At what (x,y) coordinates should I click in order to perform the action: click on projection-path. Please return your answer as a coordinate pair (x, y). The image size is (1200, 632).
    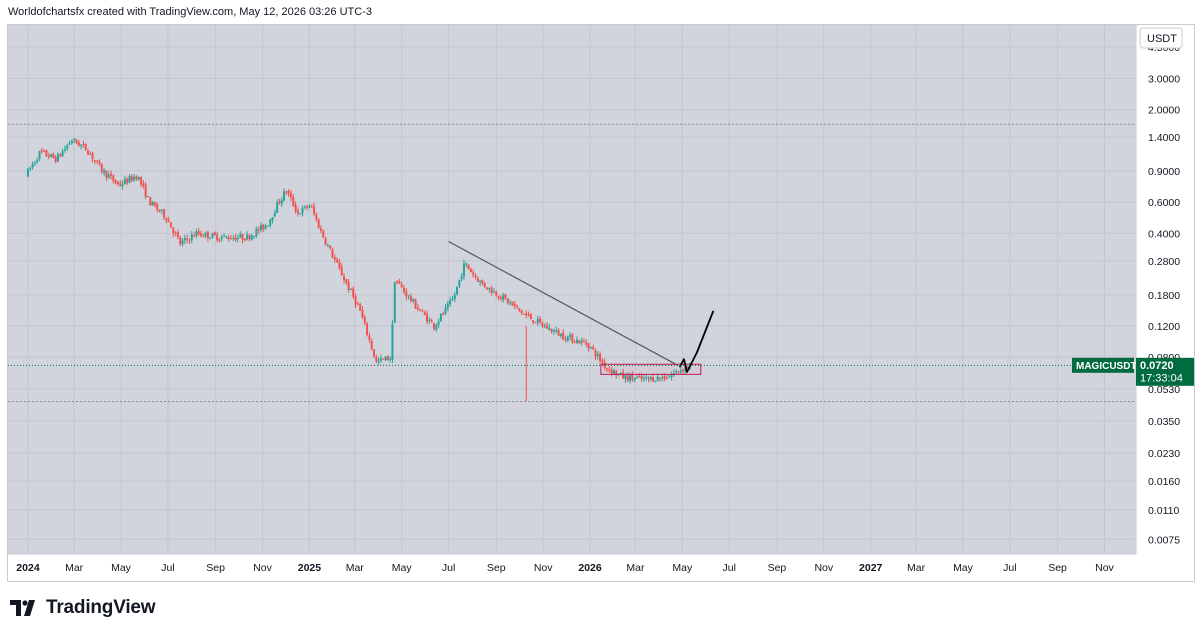
    Looking at the image, I should click on (696, 341).